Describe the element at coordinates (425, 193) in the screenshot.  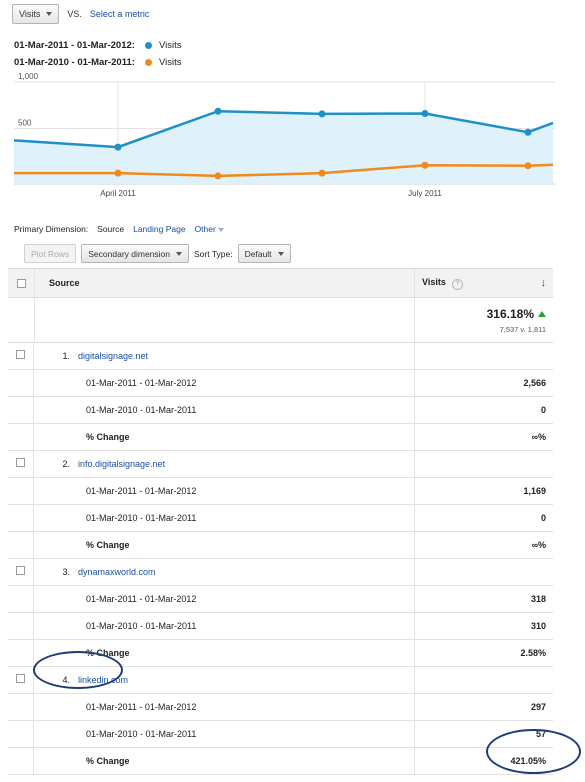
I see `x-tick-label: July 2011` at that location.